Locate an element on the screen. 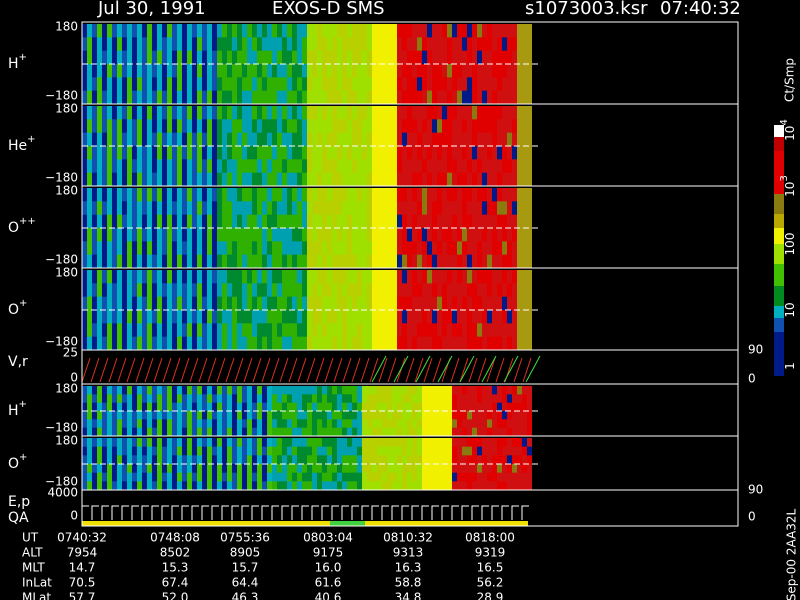  footer-value: 9313 is located at coordinates (408, 553).